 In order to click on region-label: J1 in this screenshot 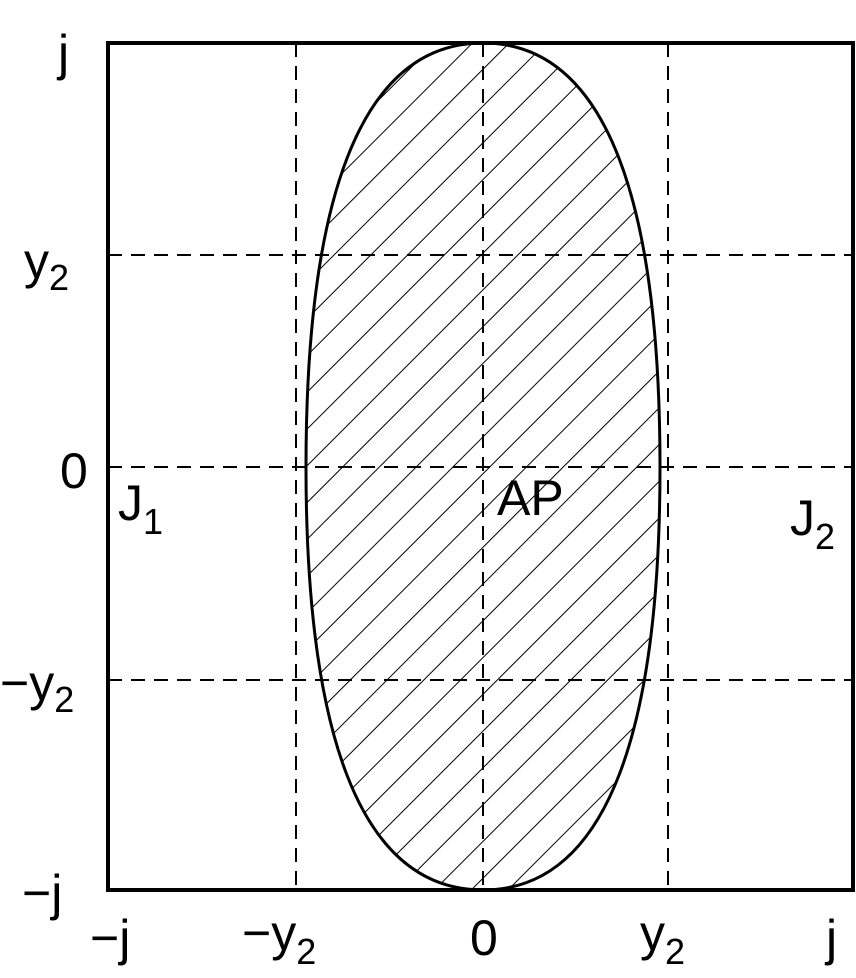, I will do `click(140, 508)`.